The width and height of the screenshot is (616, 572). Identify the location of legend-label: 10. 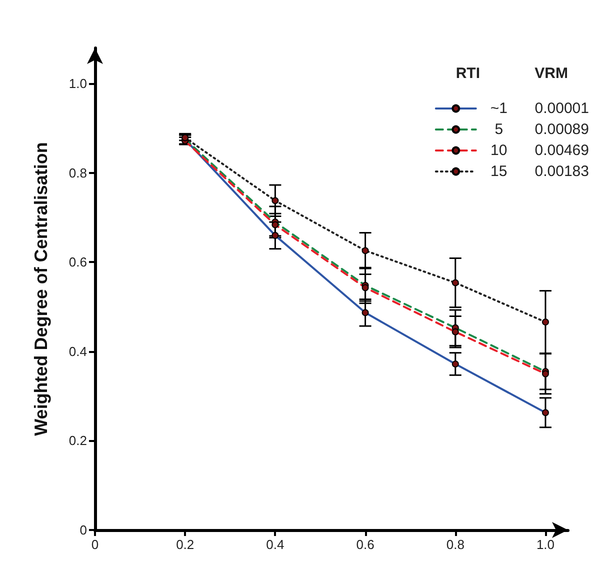
(499, 150).